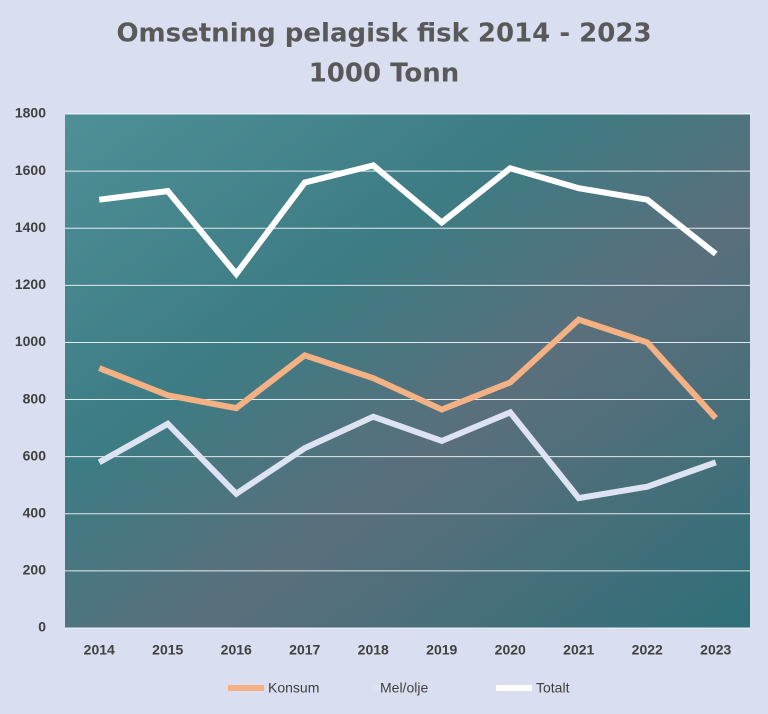 The image size is (768, 714). Describe the element at coordinates (647, 650) in the screenshot. I see `x-tick-label: 2022` at that location.